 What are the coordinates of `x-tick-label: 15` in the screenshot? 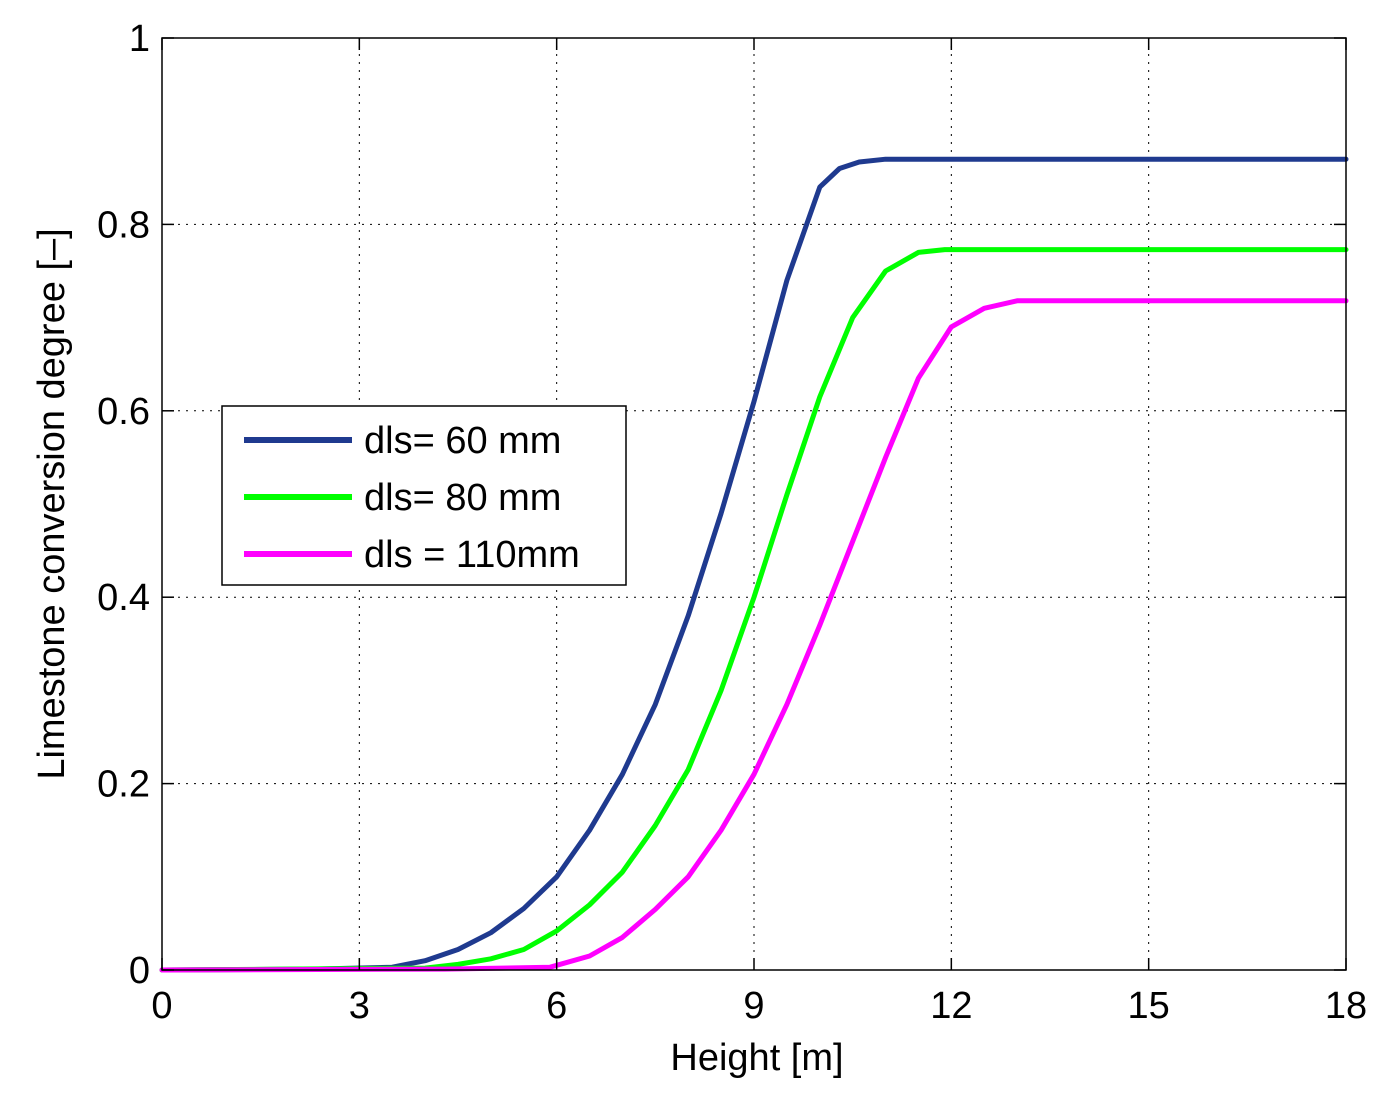 It's located at (1149, 1006).